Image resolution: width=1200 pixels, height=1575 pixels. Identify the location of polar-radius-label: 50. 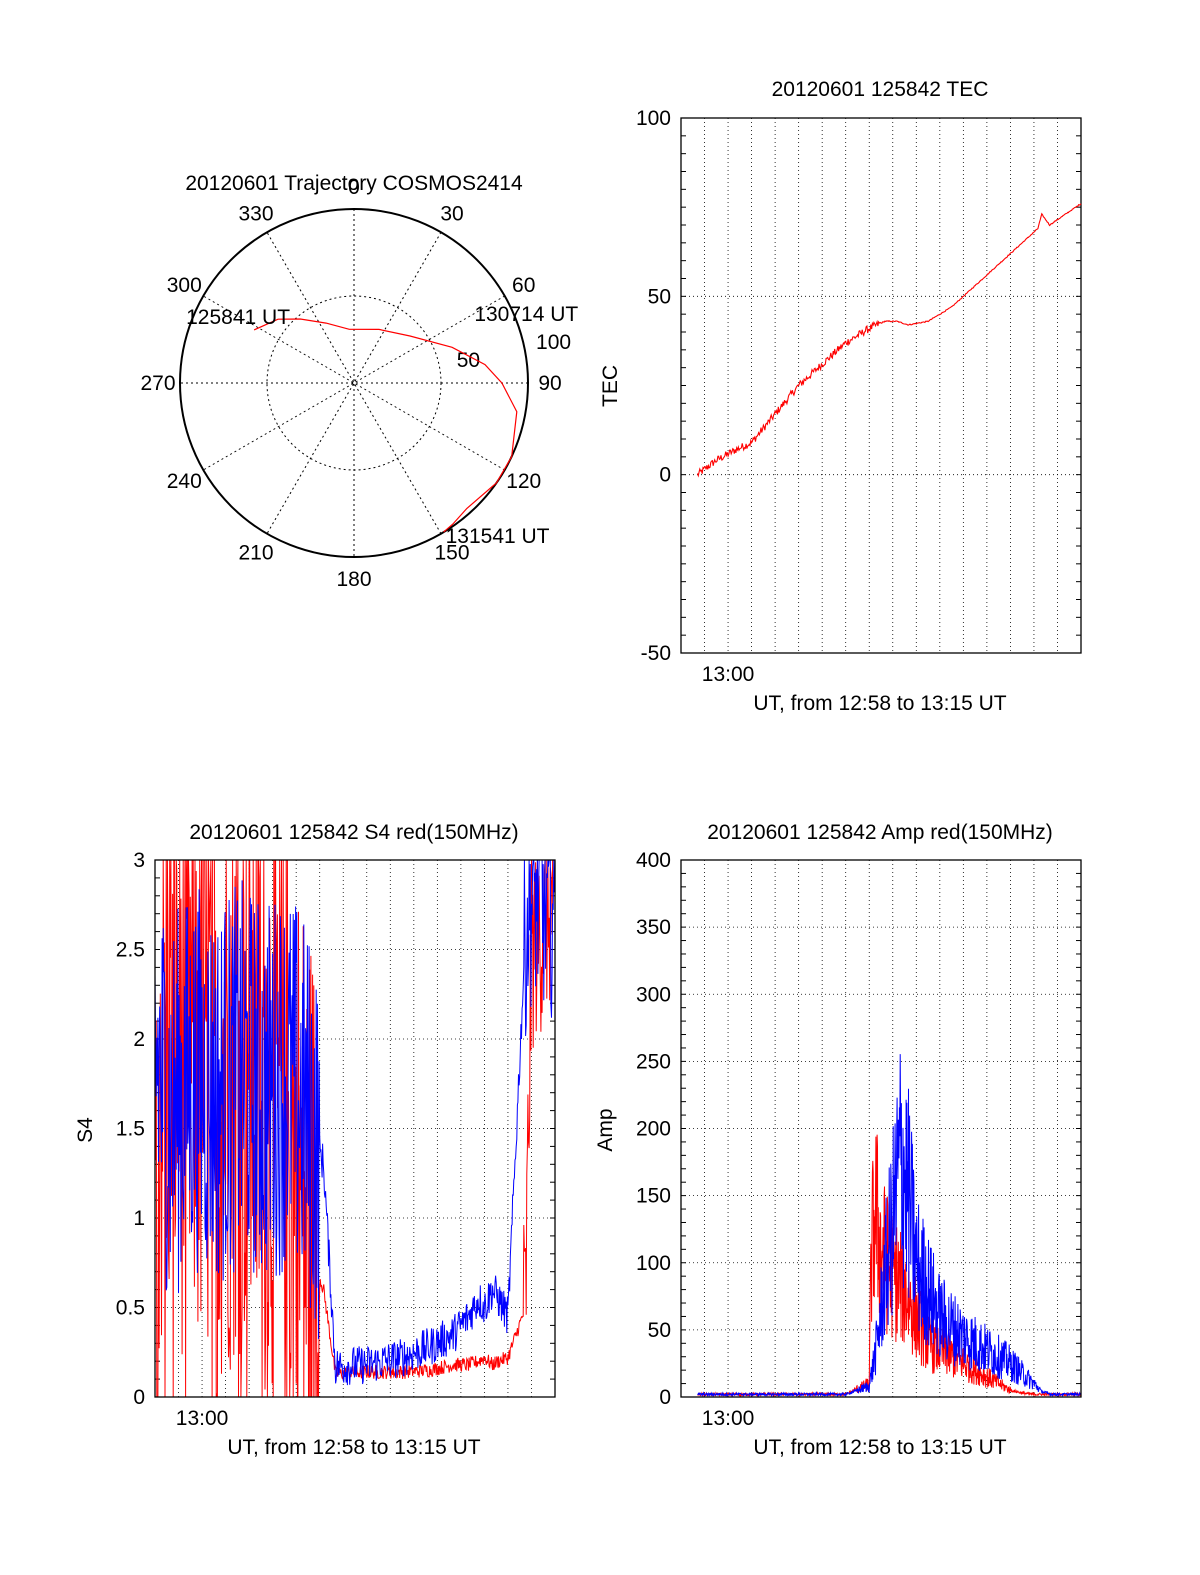
(468, 360).